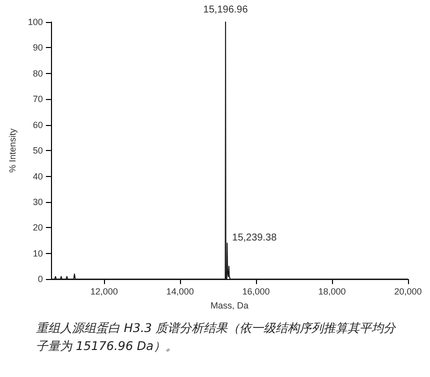 The image size is (430, 377). What do you see at coordinates (216, 337) in the screenshot?
I see `text: 重组人源组蛋白 H3.3 质谱分析结果（依一级结构序列推算其平均分子量为 15176.96 Da）。` at bounding box center [216, 337].